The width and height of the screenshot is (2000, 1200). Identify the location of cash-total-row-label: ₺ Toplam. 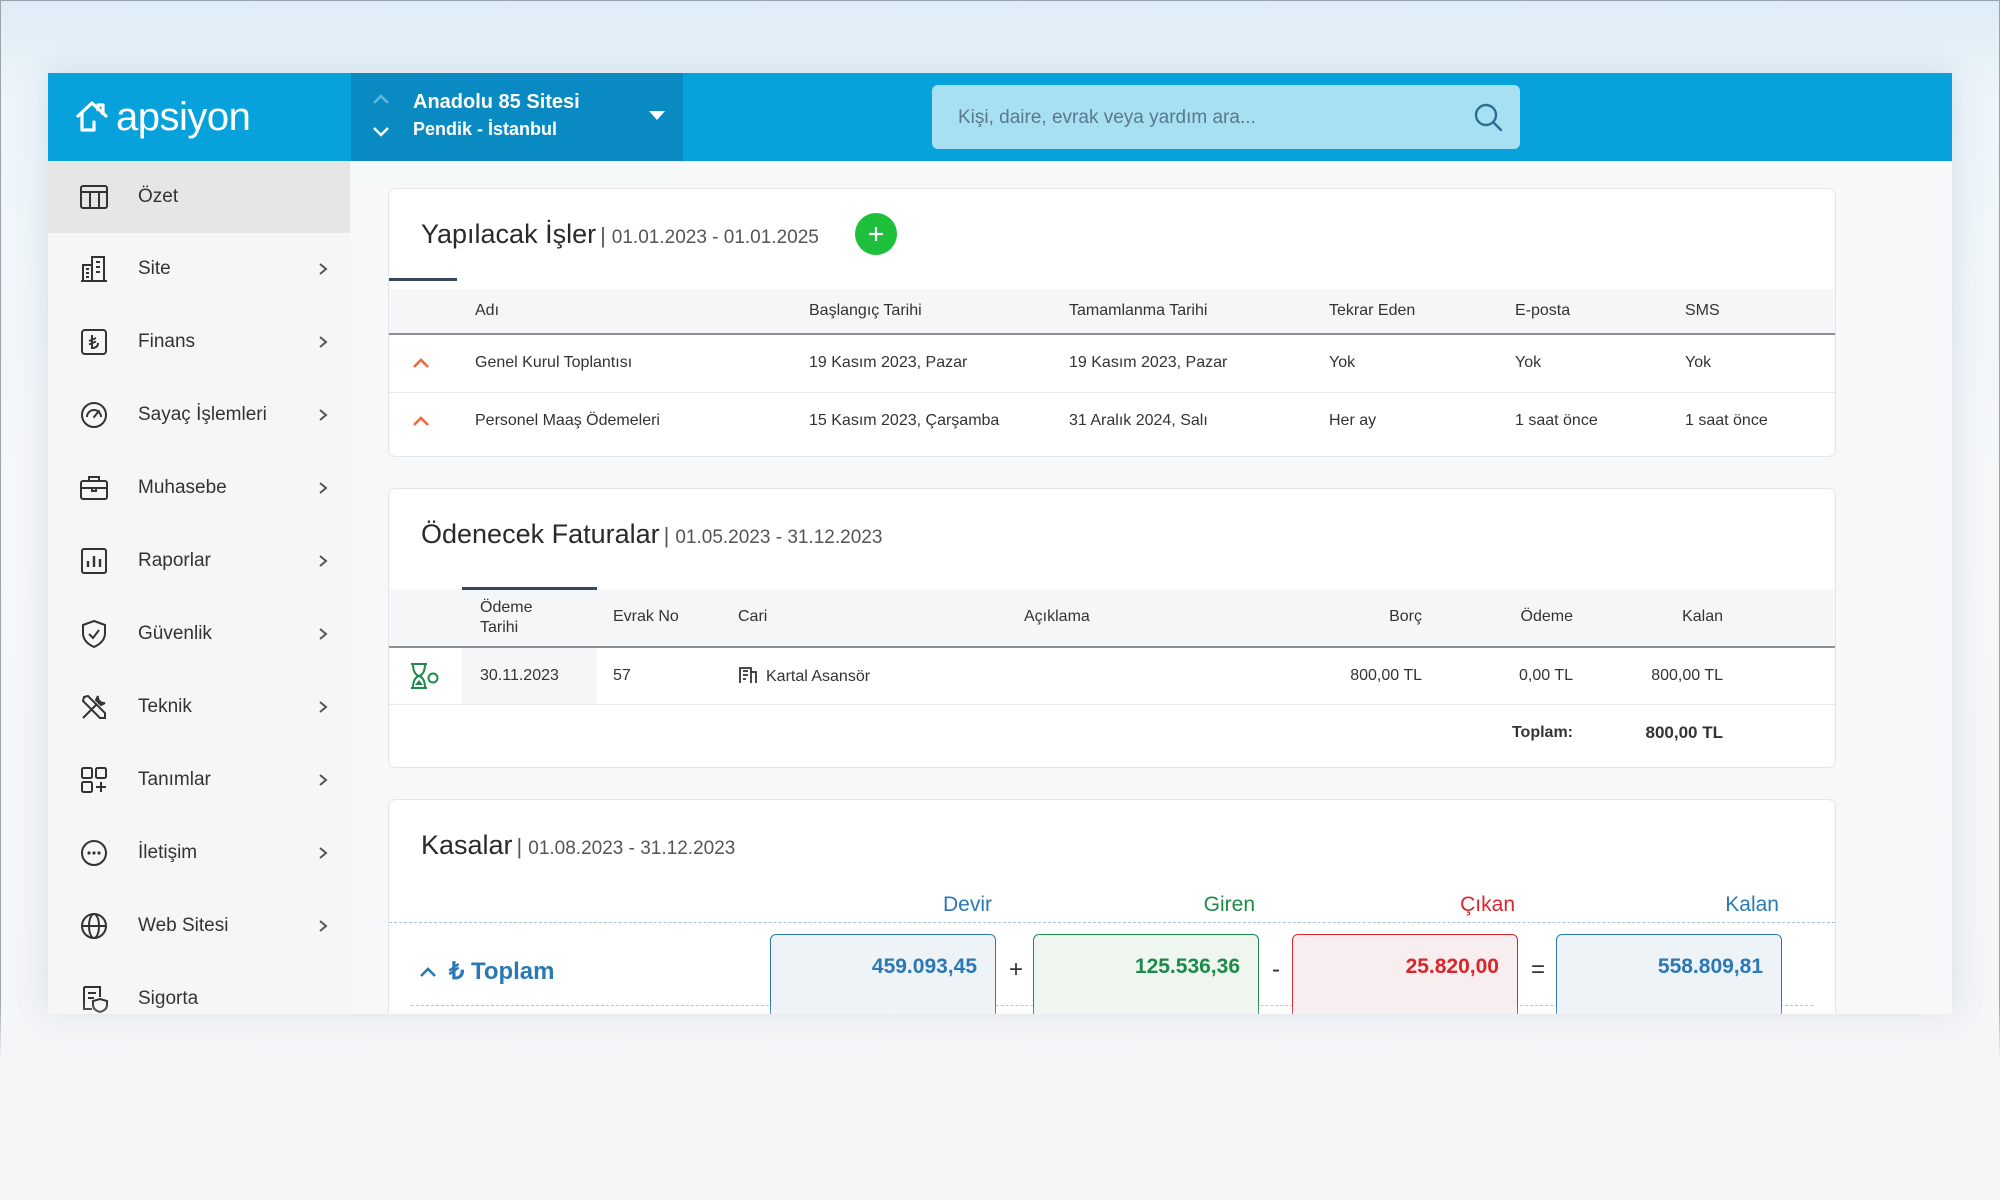
(487, 971).